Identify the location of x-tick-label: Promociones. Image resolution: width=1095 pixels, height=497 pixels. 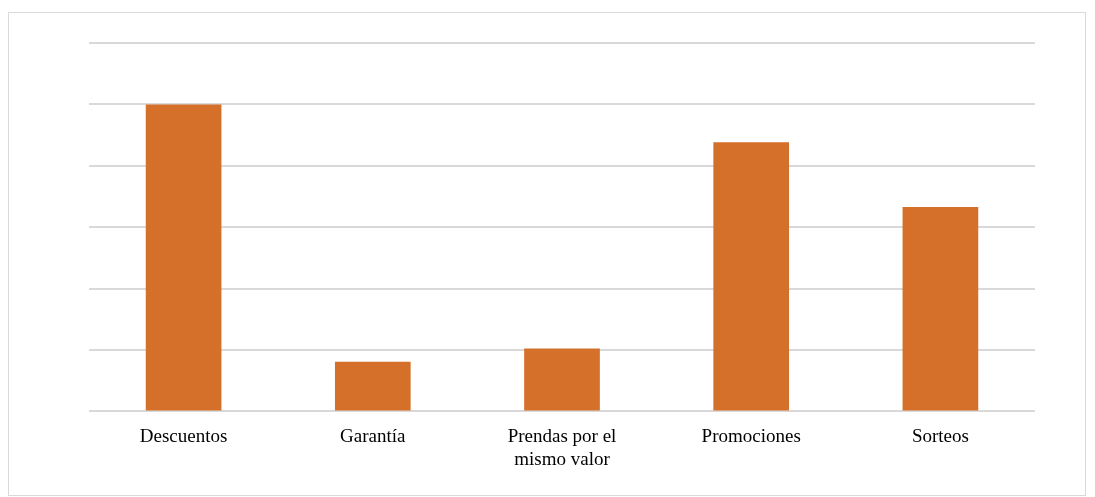
(751, 435).